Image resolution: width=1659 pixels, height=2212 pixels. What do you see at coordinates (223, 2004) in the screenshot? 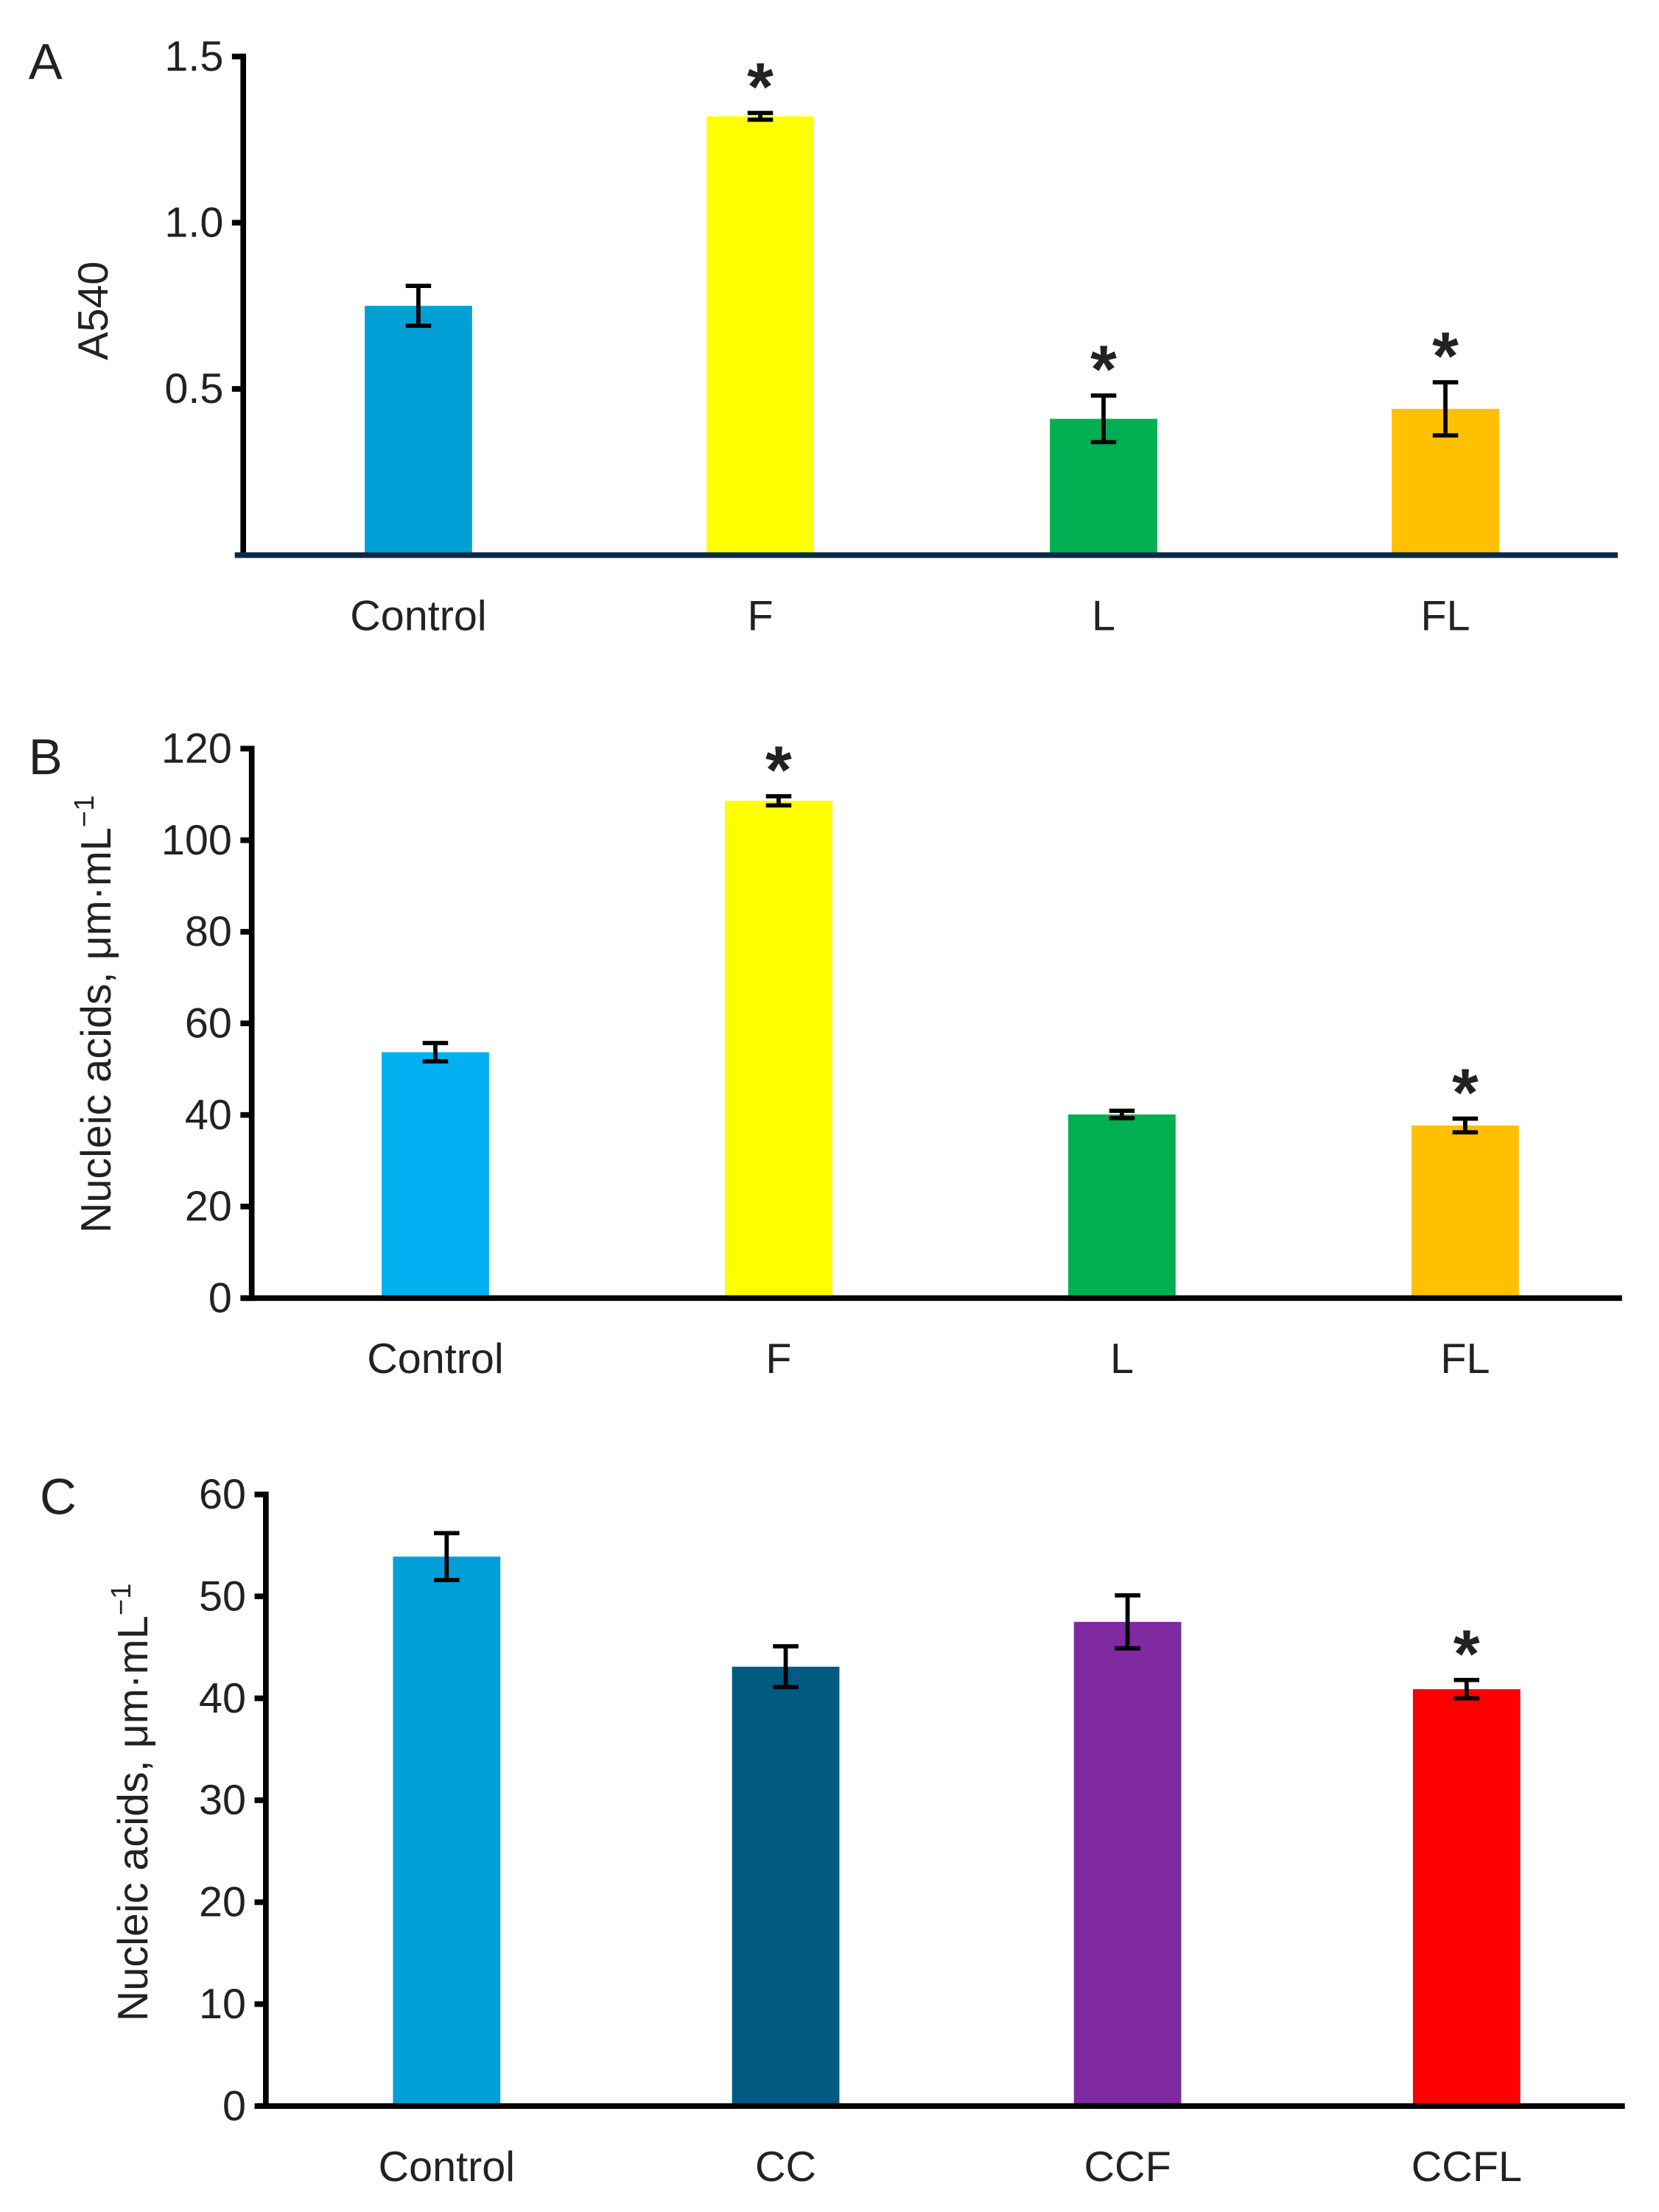
I see `y-tick-label: 10` at bounding box center [223, 2004].